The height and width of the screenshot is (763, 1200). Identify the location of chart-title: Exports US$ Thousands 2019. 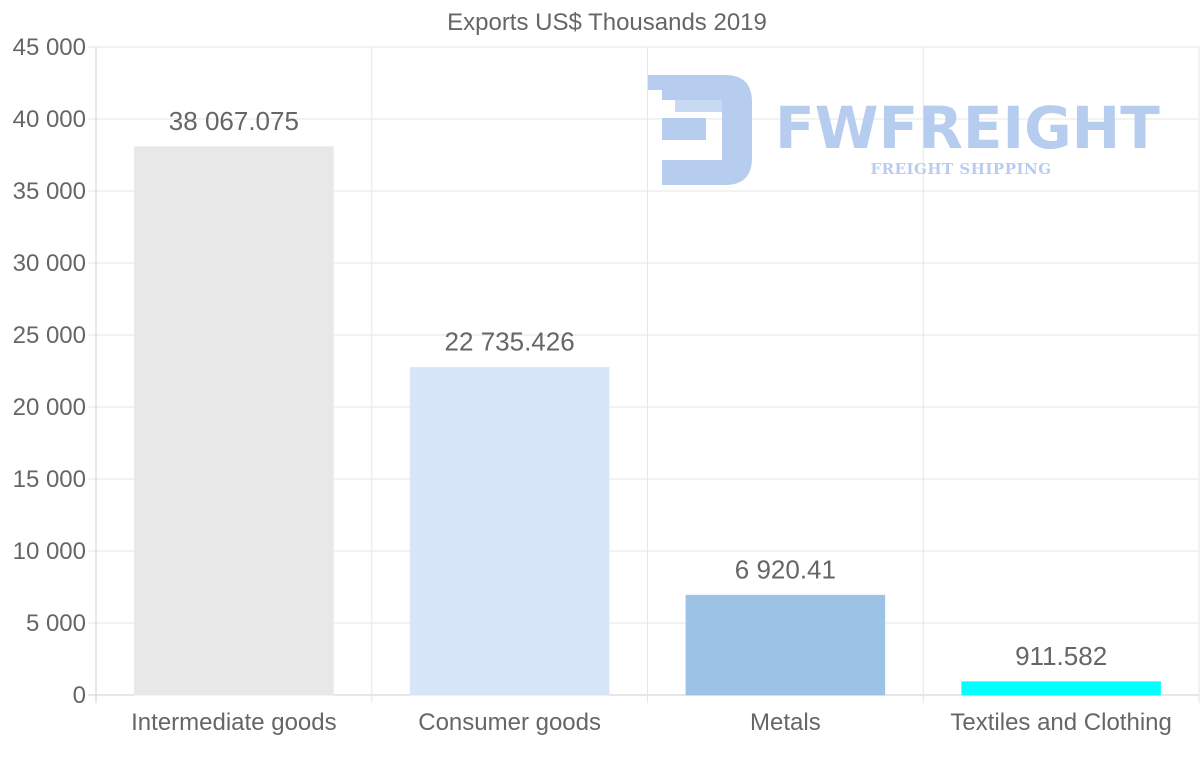
(607, 22).